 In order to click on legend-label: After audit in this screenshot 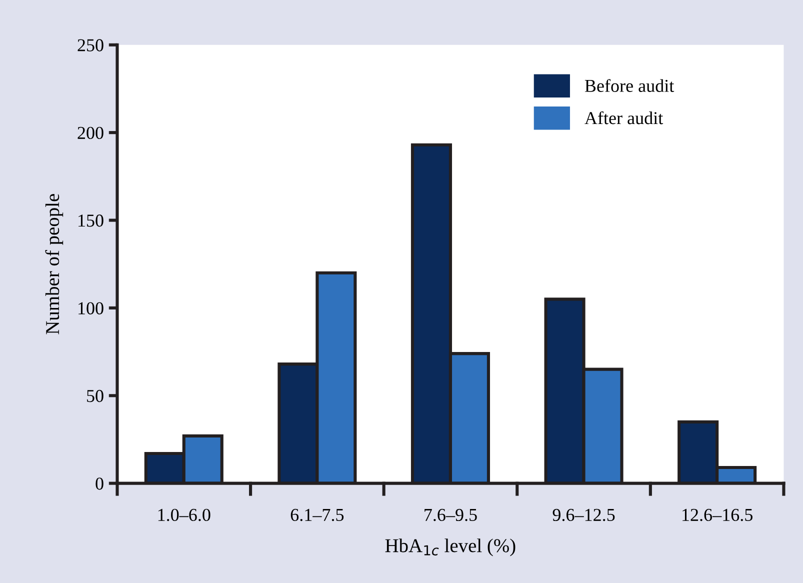, I will do `click(624, 117)`.